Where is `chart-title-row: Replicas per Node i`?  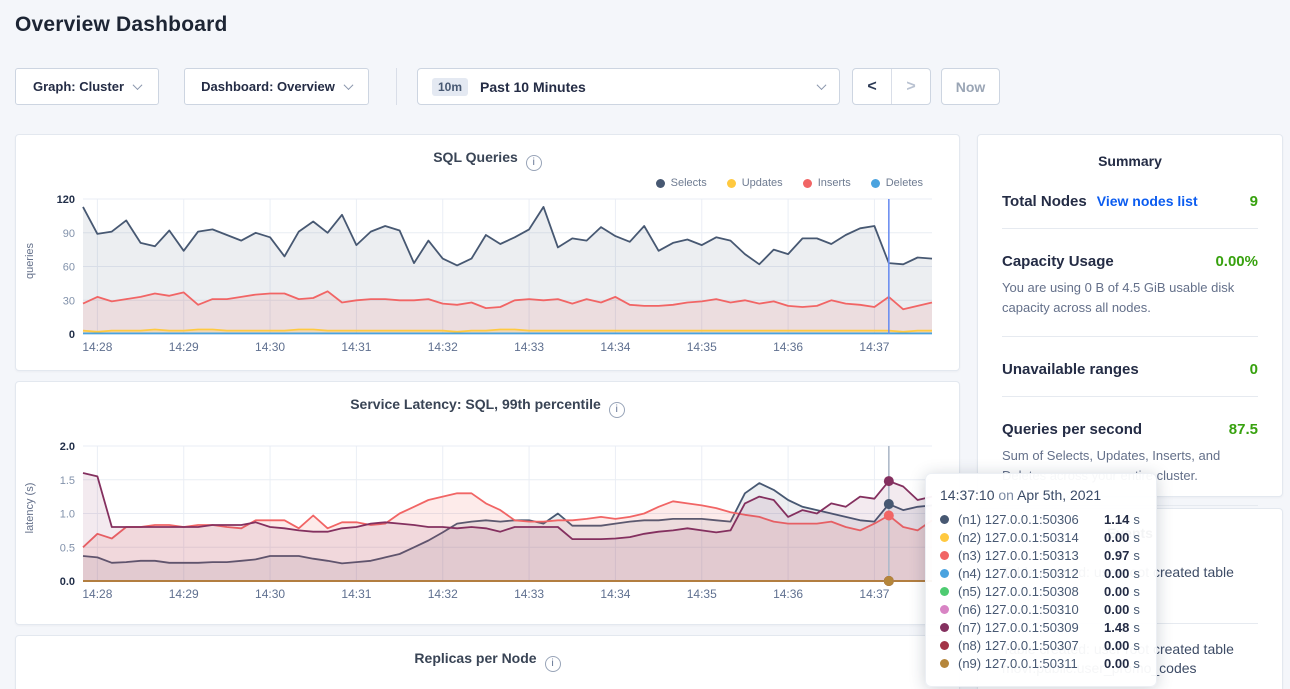
chart-title-row: Replicas per Node i is located at coordinates (487, 661).